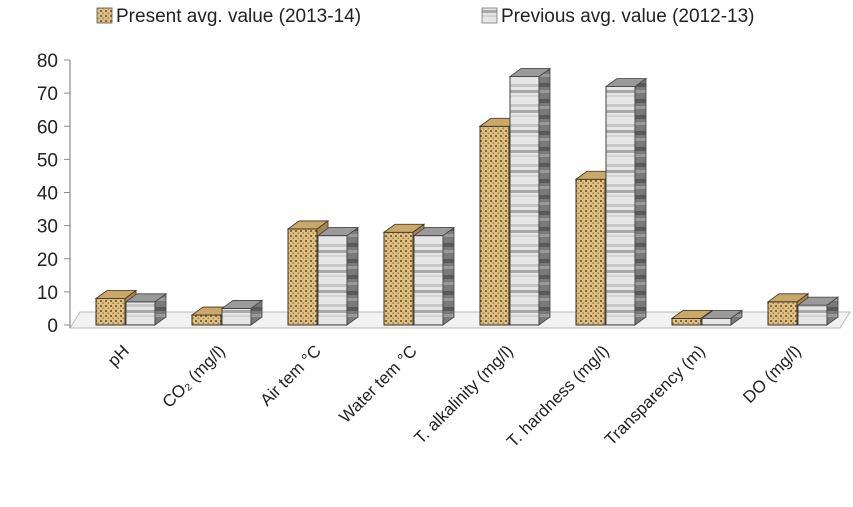 The width and height of the screenshot is (853, 507). Describe the element at coordinates (378, 383) in the screenshot. I see `x-tick-label: Water tem °C` at that location.